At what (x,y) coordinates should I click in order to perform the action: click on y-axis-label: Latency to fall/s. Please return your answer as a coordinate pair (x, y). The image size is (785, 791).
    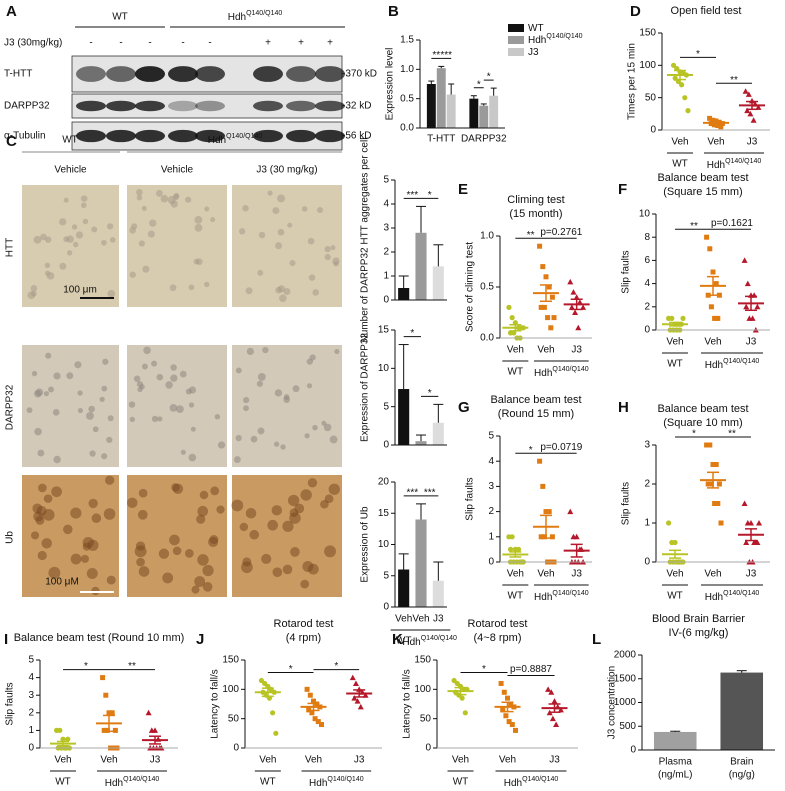
    Looking at the image, I should click on (215, 703).